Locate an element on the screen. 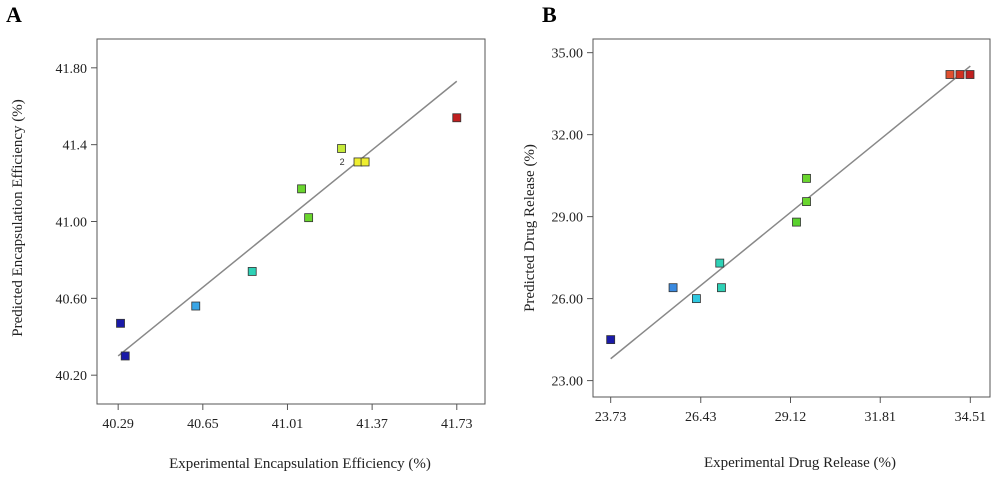 This screenshot has height=482, width=1000. x-tick-label-a-0: 40.29 is located at coordinates (118, 424).